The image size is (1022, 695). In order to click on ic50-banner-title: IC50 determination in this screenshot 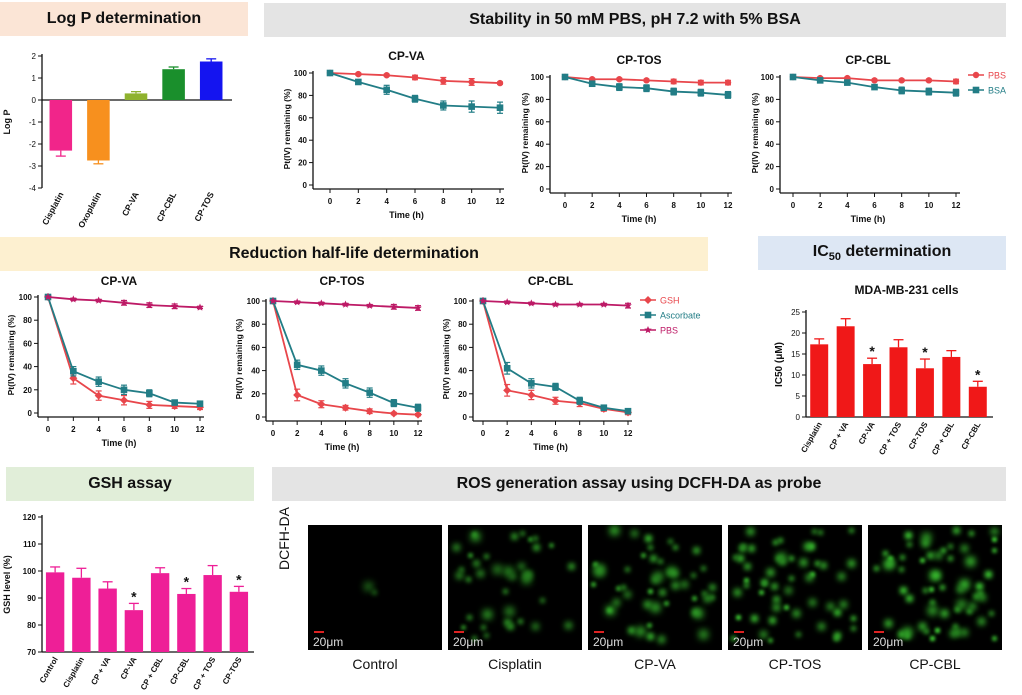, I will do `click(882, 253)`.